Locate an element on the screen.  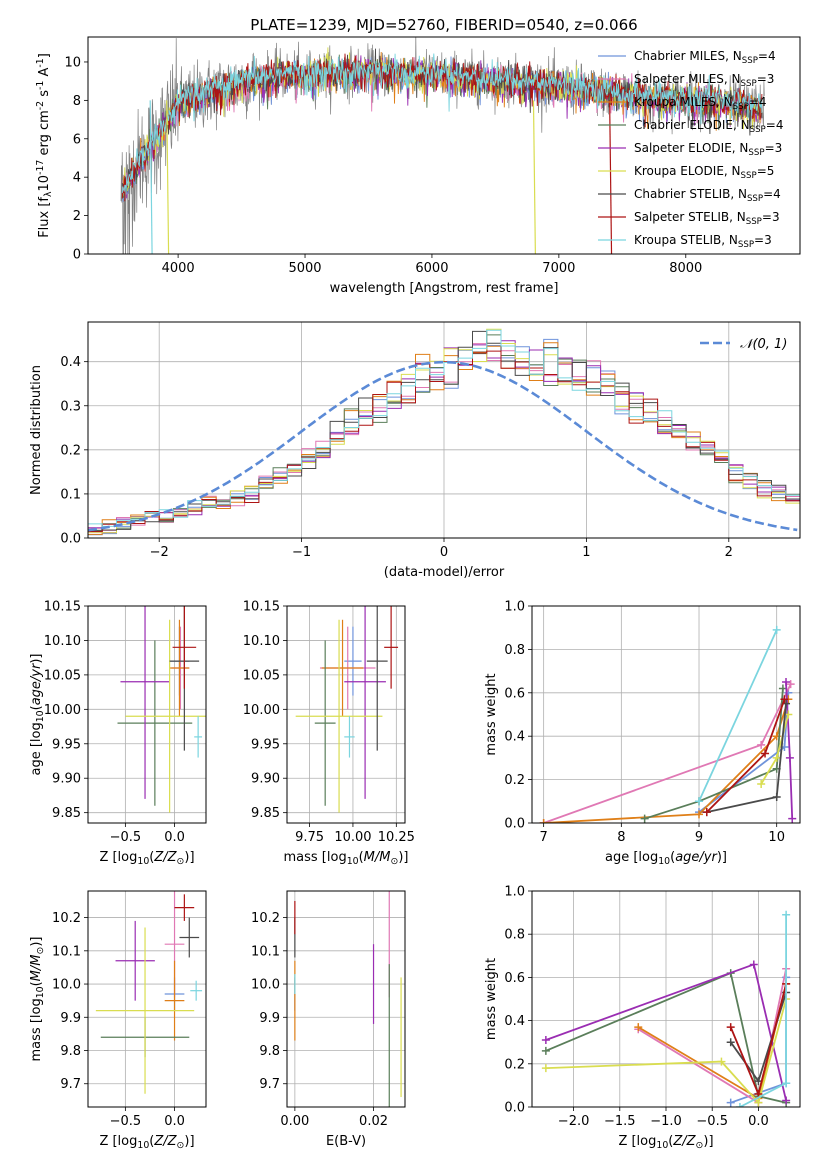
legend-label: Salpeter ELODIE, NSSP​=3 is located at coordinates (708, 149).